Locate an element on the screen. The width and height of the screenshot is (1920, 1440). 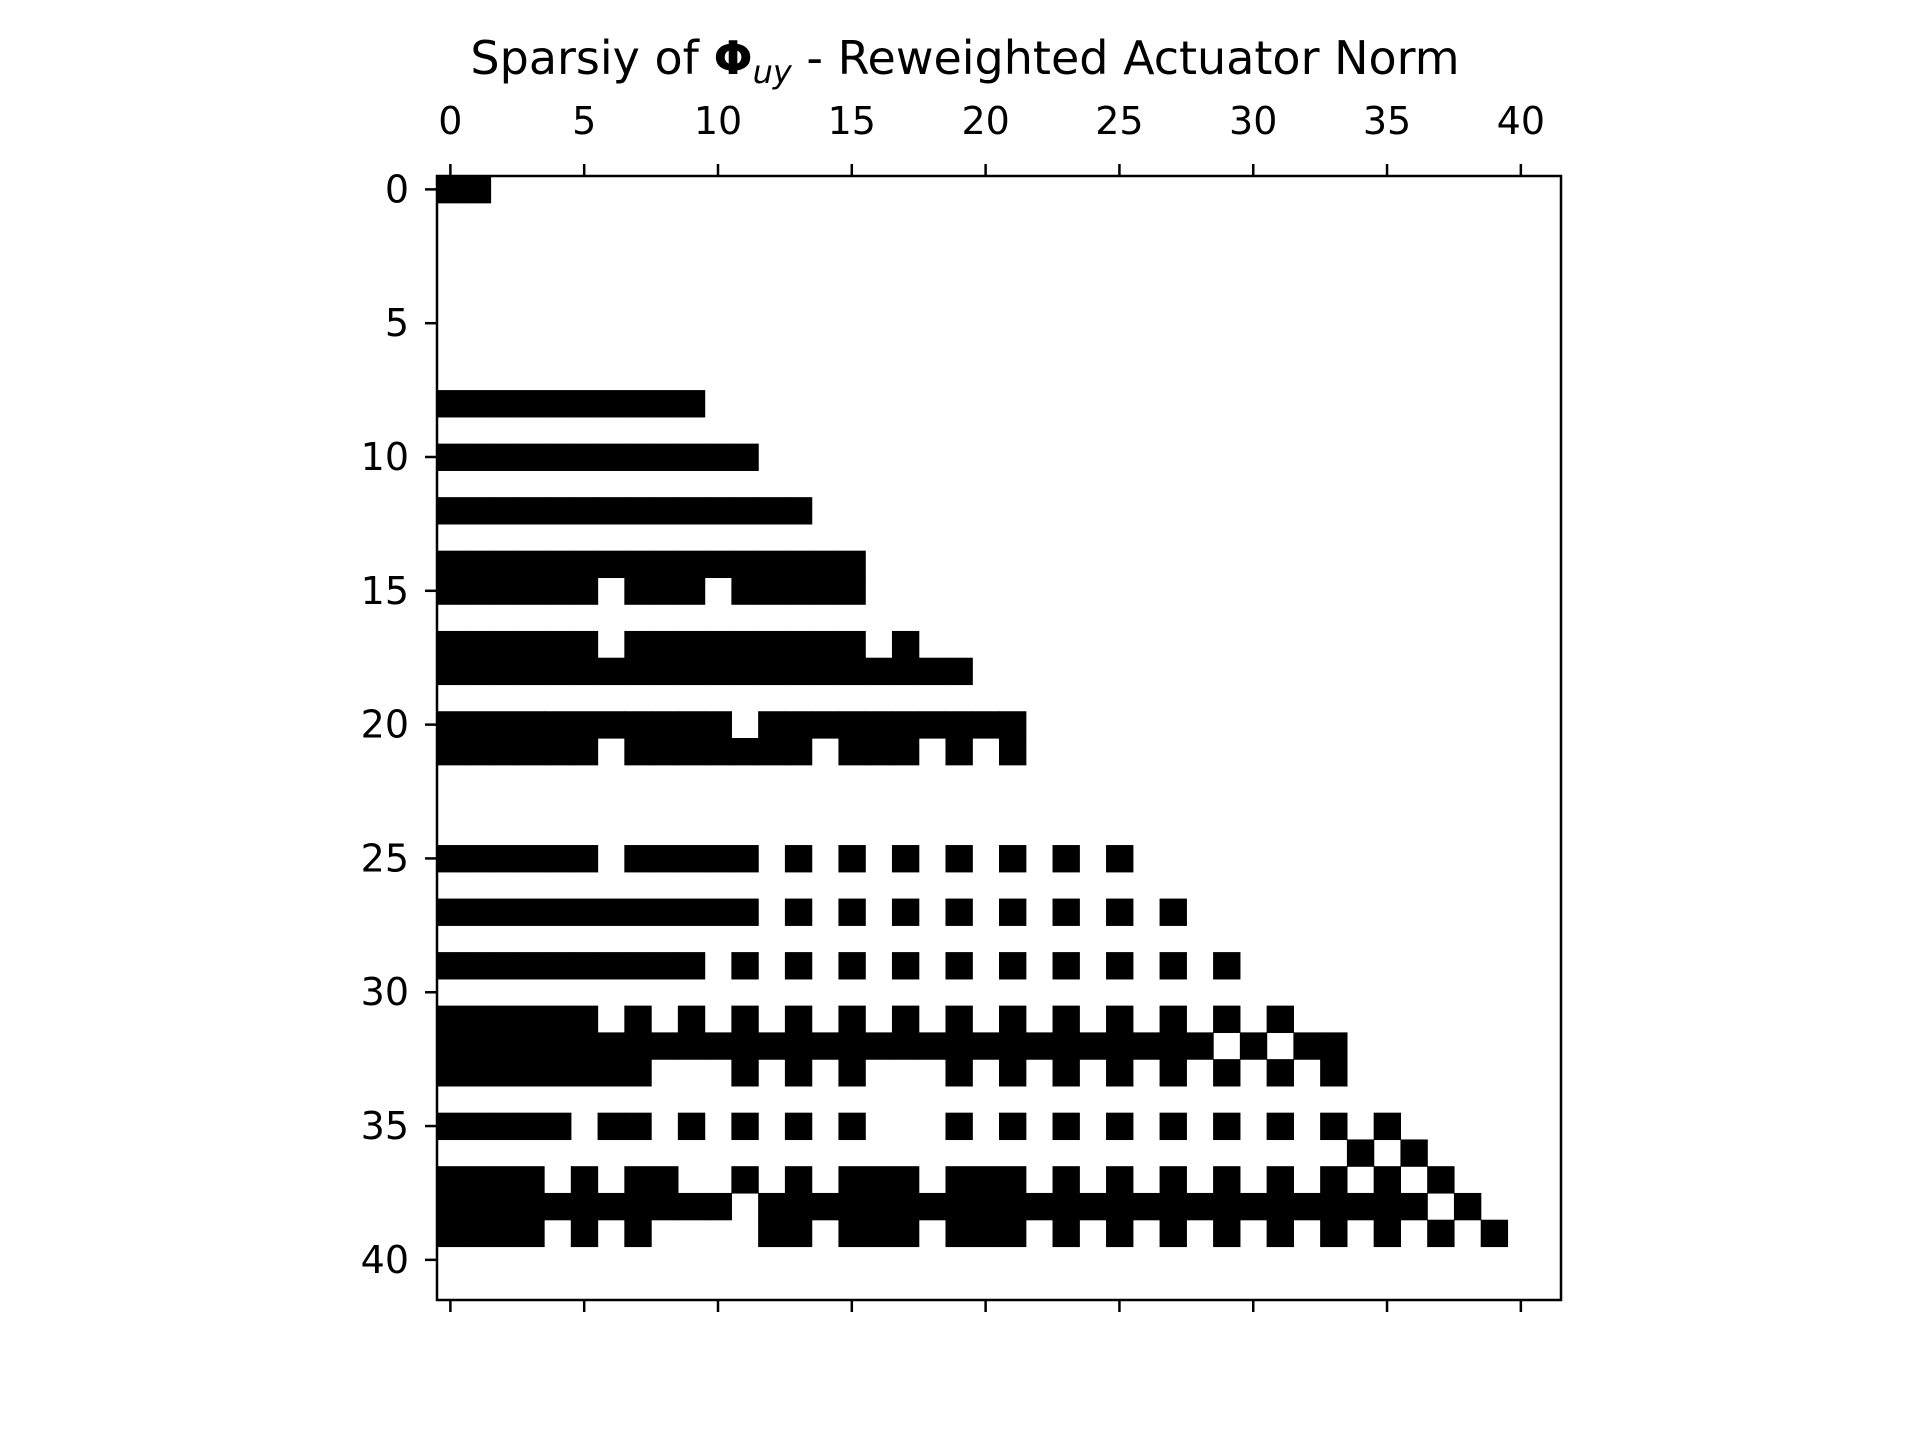
x-tick-label: 40 is located at coordinates (1521, 121).